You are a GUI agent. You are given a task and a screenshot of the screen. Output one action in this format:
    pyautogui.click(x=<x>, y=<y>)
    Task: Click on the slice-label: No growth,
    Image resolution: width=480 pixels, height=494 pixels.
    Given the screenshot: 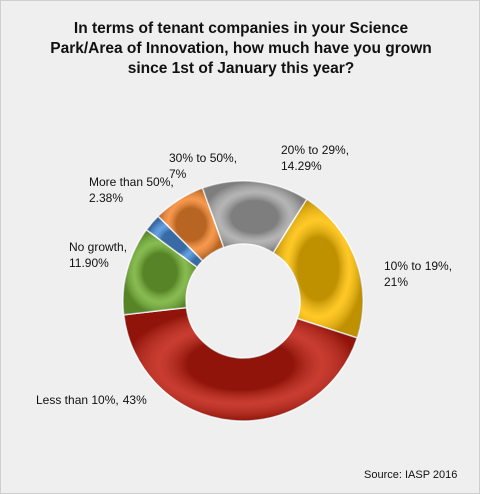 What is the action you would take?
    pyautogui.click(x=98, y=247)
    